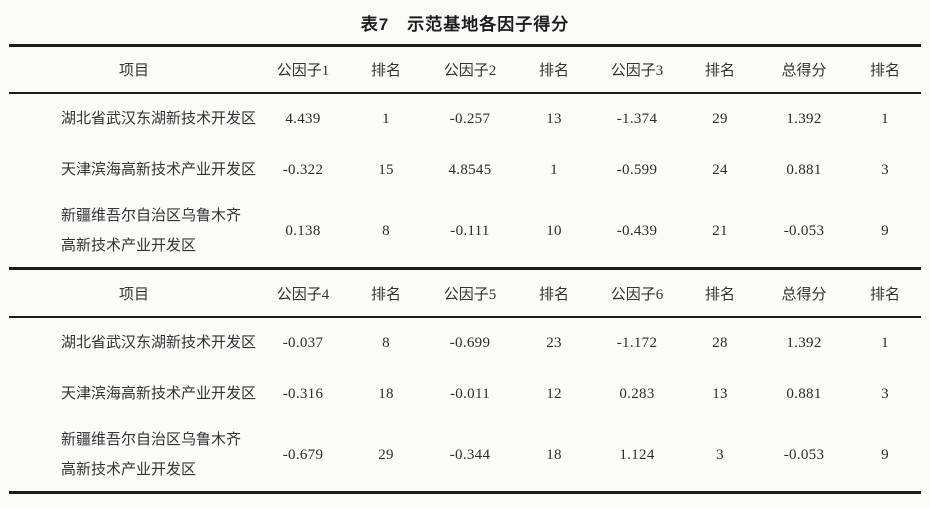  I want to click on table-cell: -0.037, so click(303, 343).